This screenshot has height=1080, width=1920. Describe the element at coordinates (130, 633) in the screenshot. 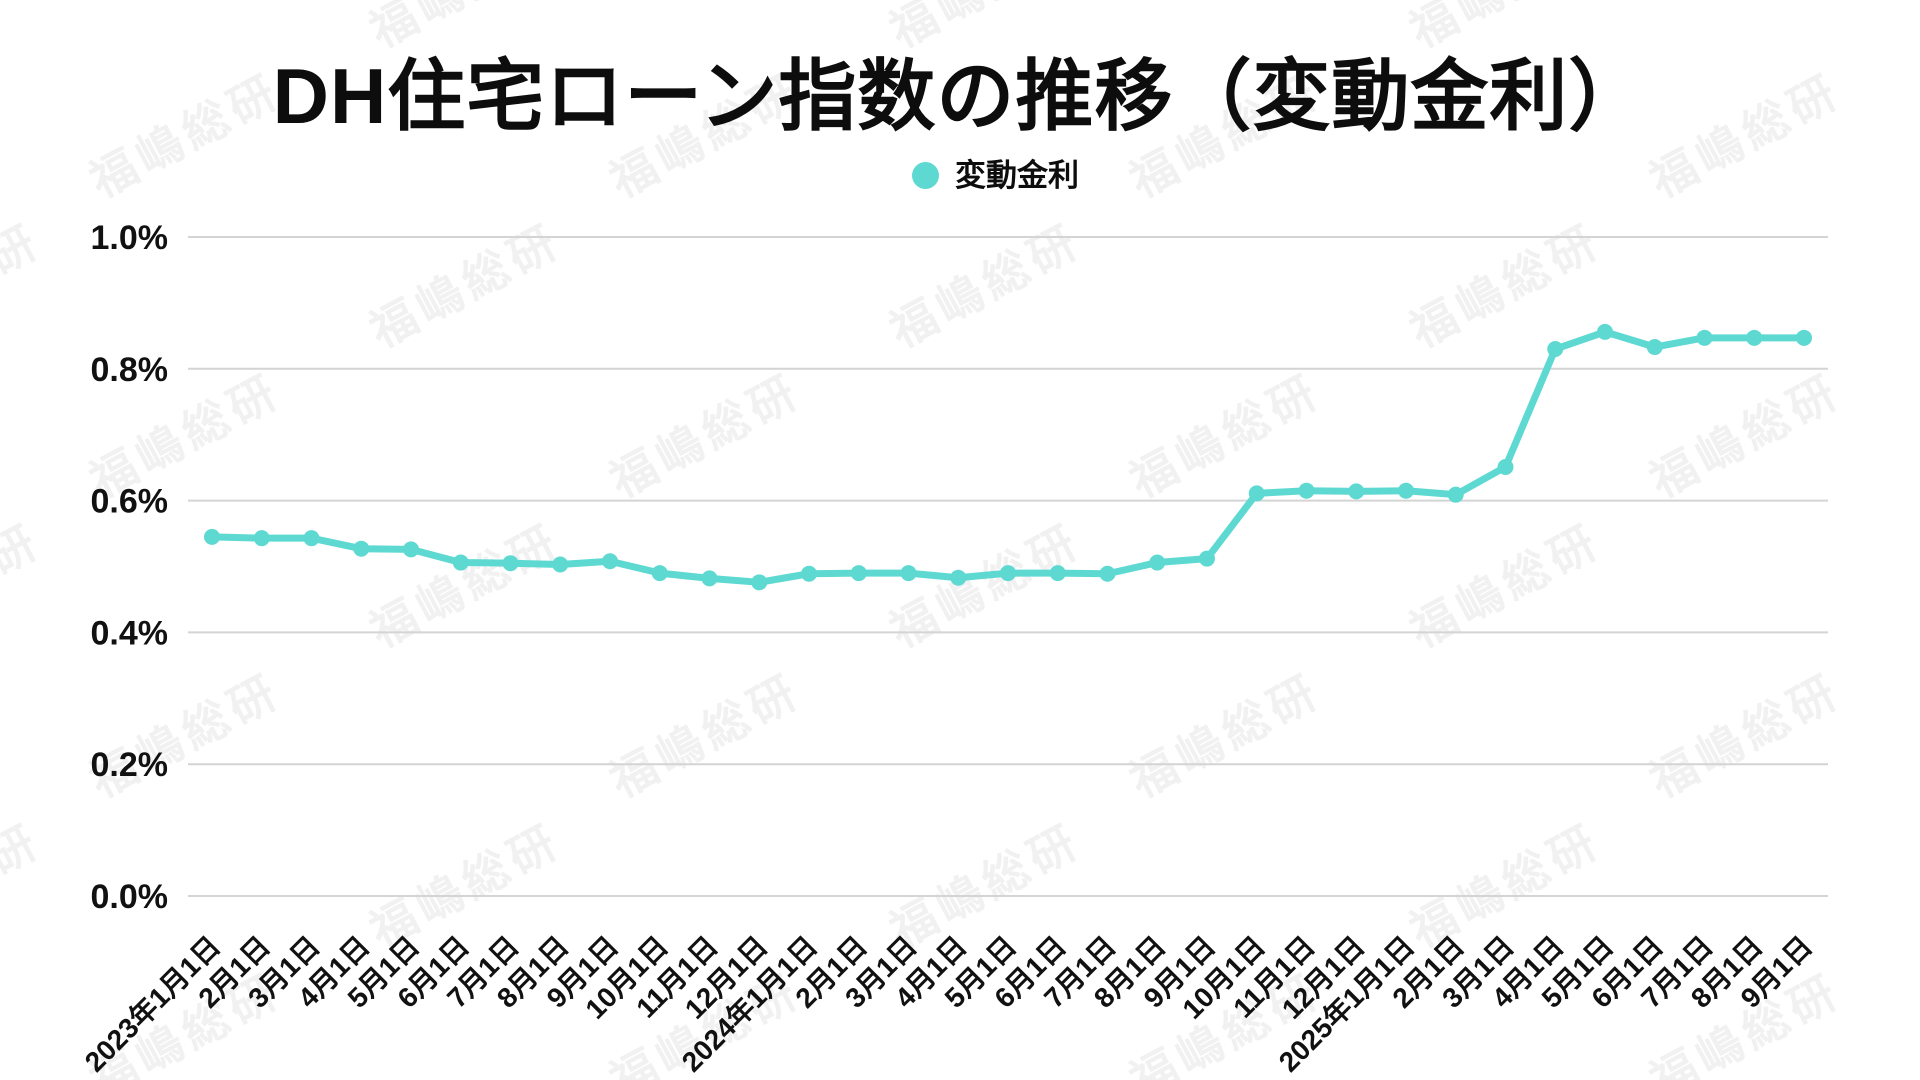

I see `y-tick-label: 0.4%` at that location.